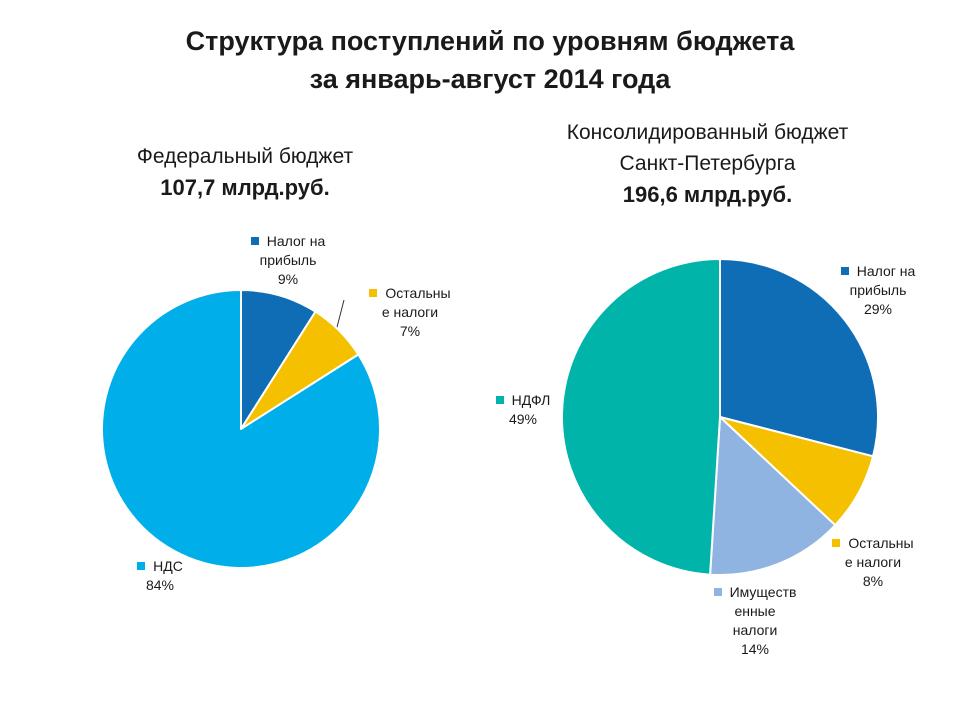 The height and width of the screenshot is (720, 960). I want to click on label-text: енные, so click(755, 611).